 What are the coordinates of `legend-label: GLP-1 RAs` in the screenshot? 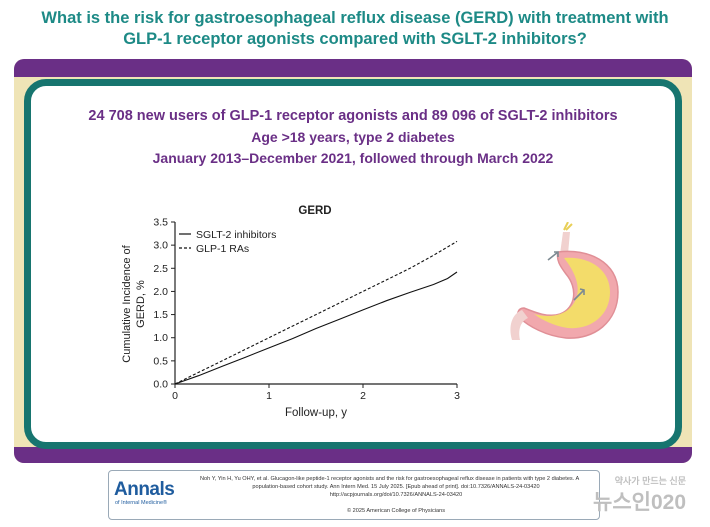 It's located at (222, 249).